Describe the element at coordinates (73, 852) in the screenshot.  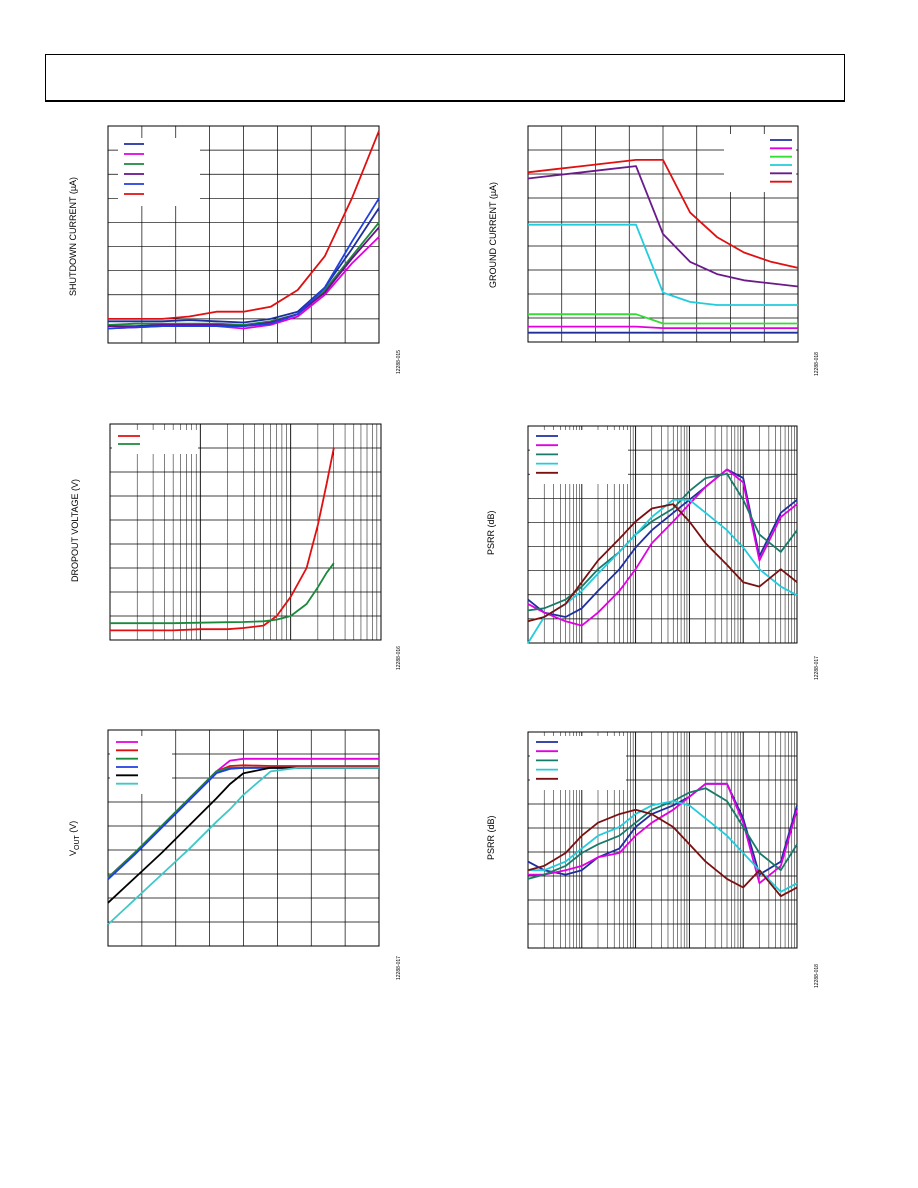
I see `ylabel-main: V` at that location.